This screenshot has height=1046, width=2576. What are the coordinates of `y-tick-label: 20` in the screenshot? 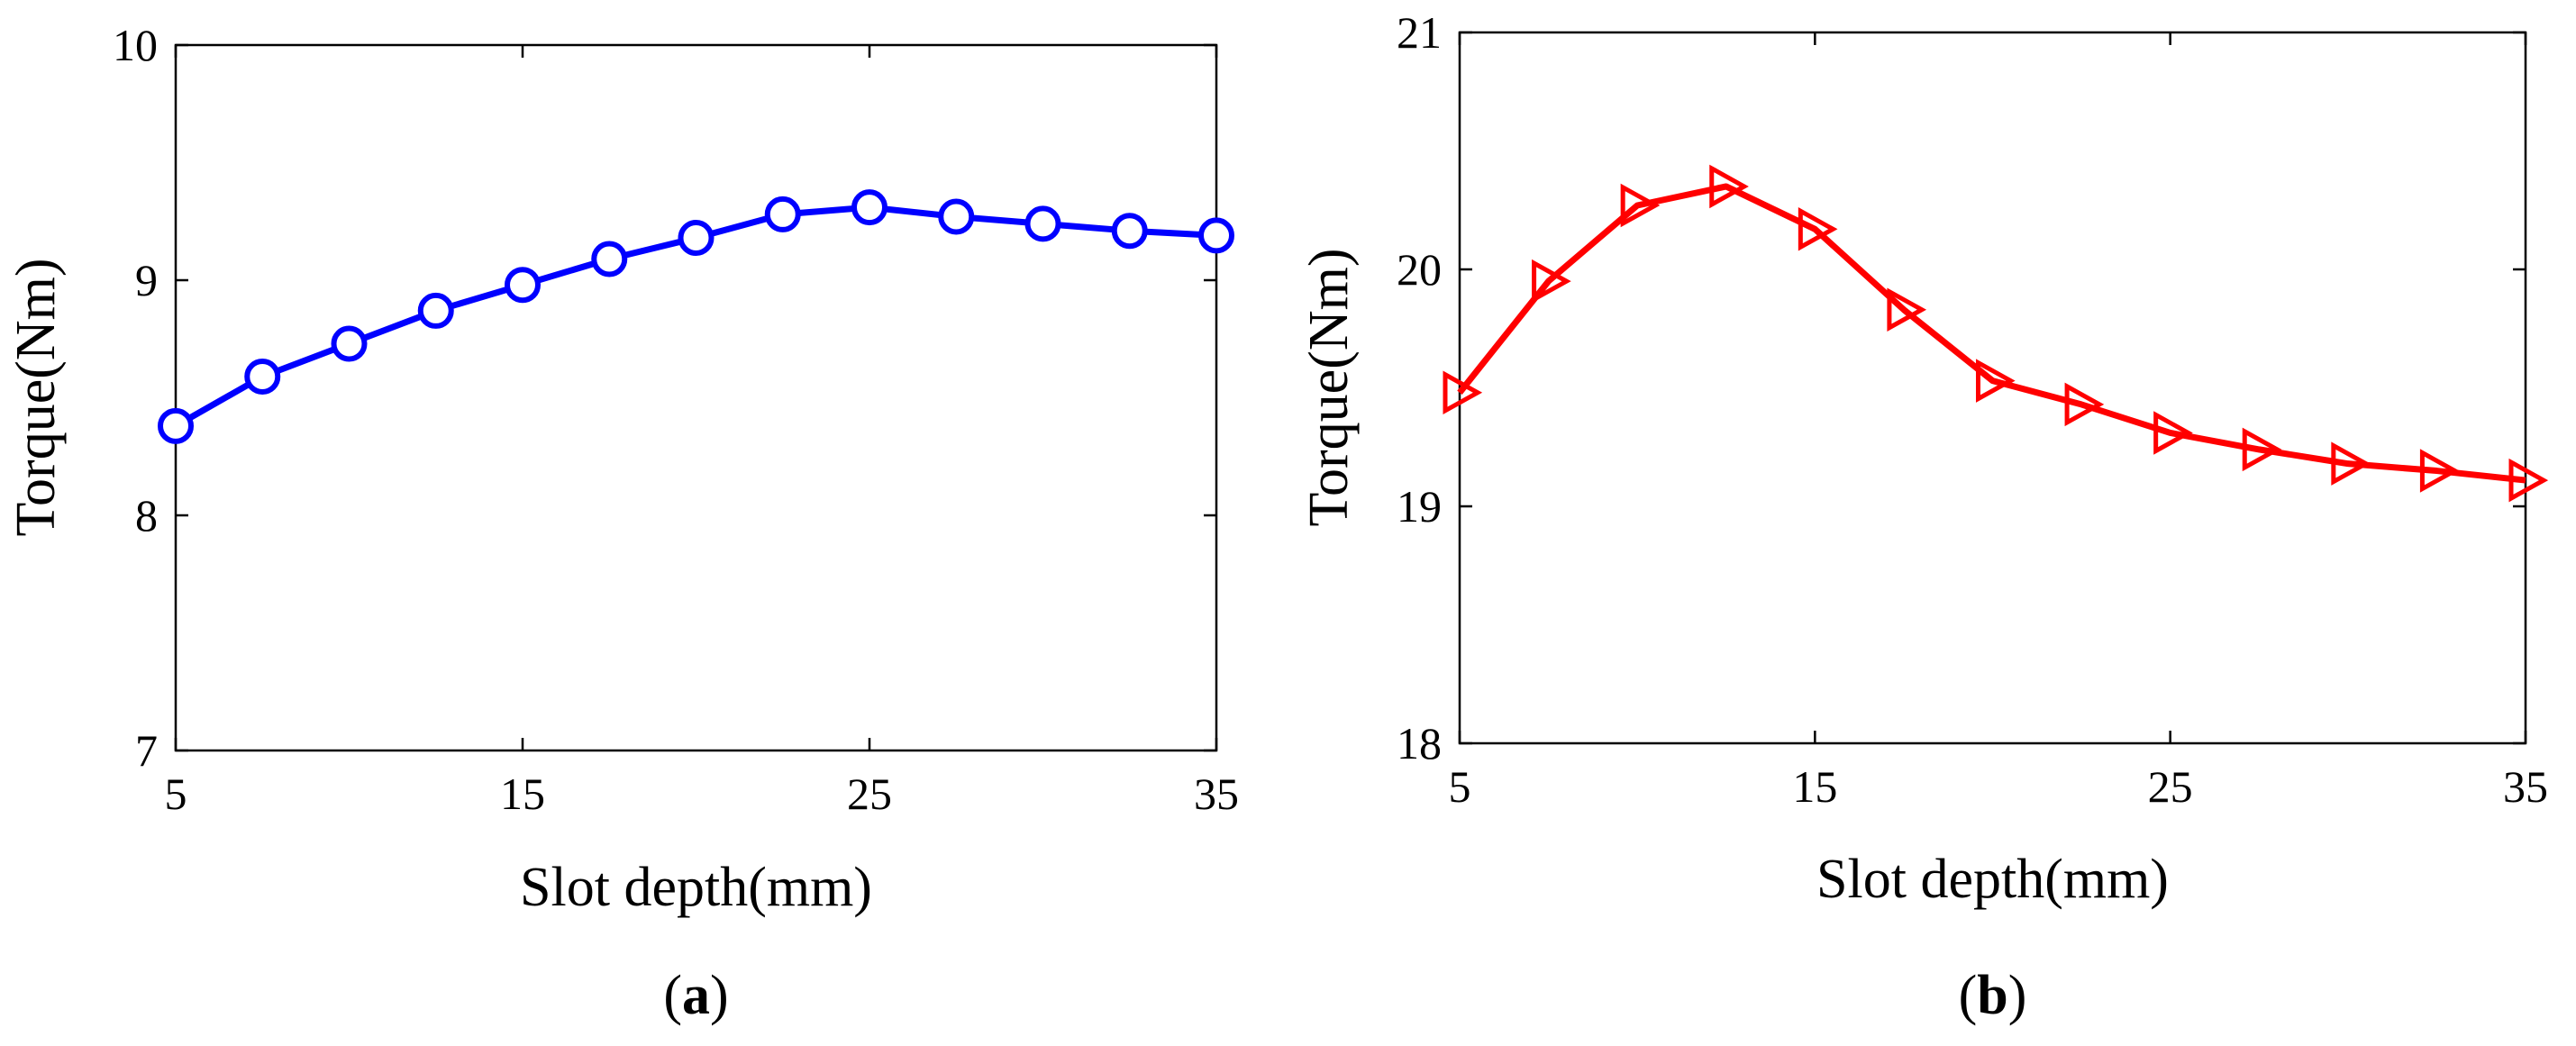 It's located at (1419, 269).